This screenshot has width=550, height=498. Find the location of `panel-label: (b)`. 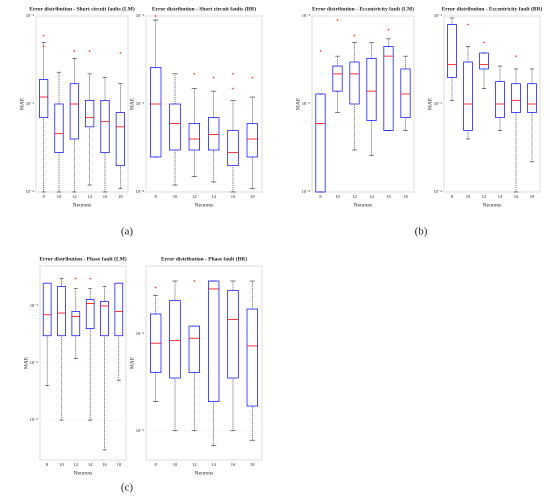

panel-label: (b) is located at coordinates (421, 232).